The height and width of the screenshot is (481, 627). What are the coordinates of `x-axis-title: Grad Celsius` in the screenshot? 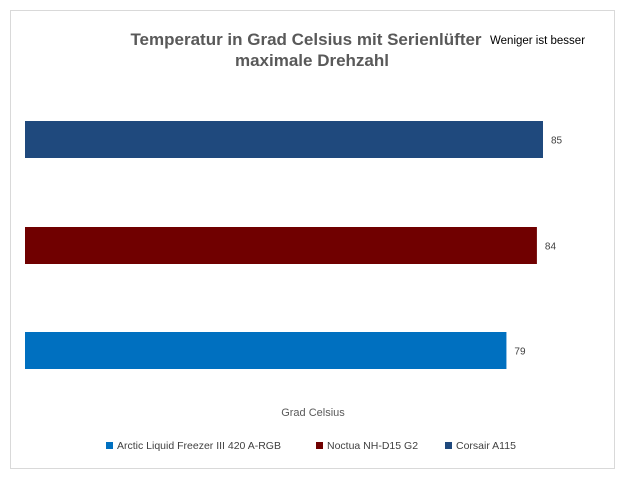 It's located at (313, 413).